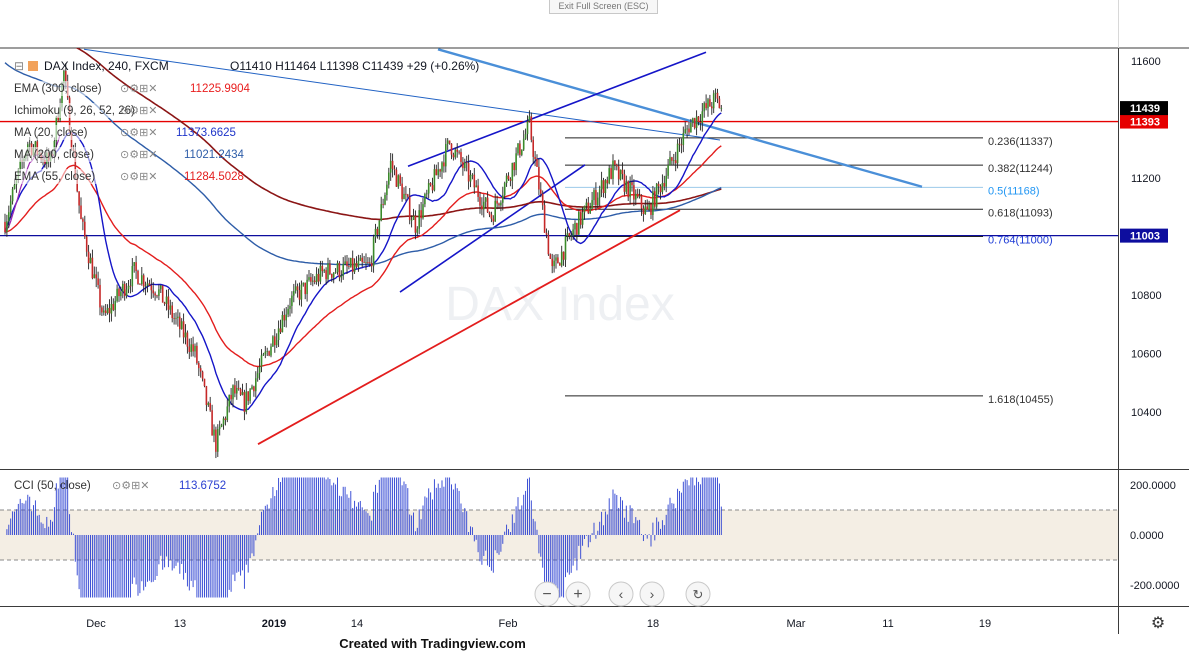 The height and width of the screenshot is (659, 1189). I want to click on zoom-out-button: −, so click(547, 594).